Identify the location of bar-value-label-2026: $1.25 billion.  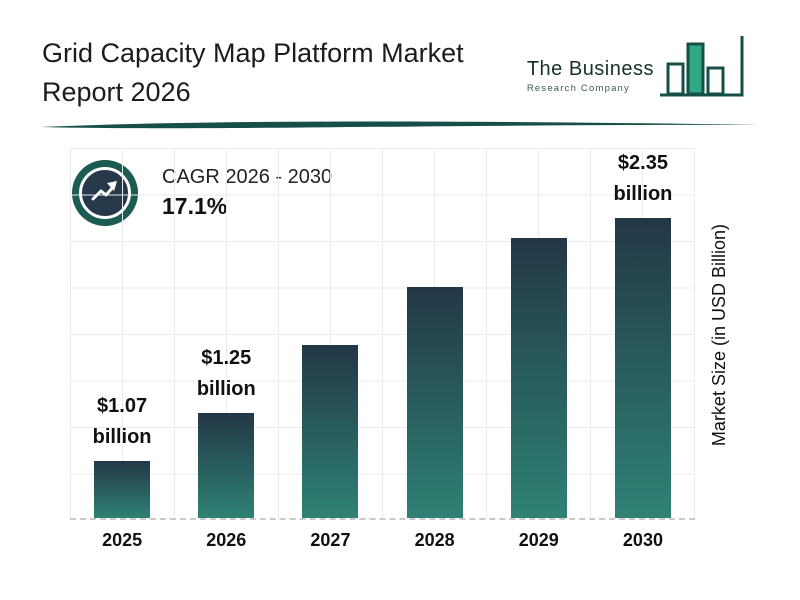
(226, 373).